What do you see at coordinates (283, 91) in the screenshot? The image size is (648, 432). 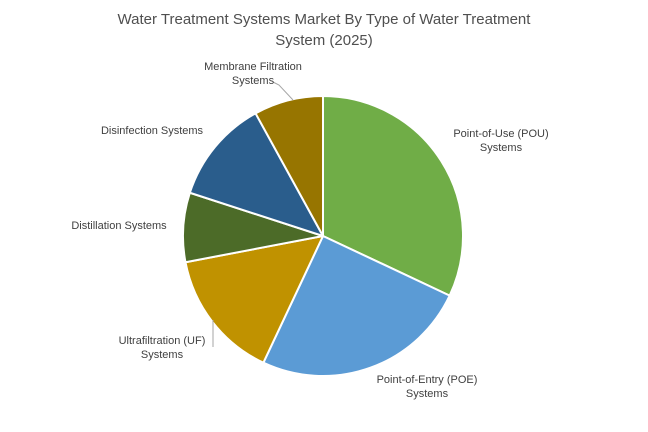 I see `leader-line-membrane-filtration` at bounding box center [283, 91].